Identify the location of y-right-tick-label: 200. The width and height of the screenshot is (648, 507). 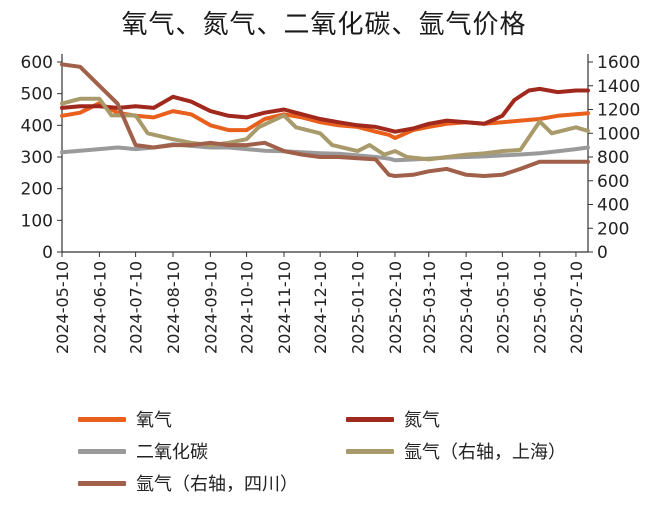
(613, 229).